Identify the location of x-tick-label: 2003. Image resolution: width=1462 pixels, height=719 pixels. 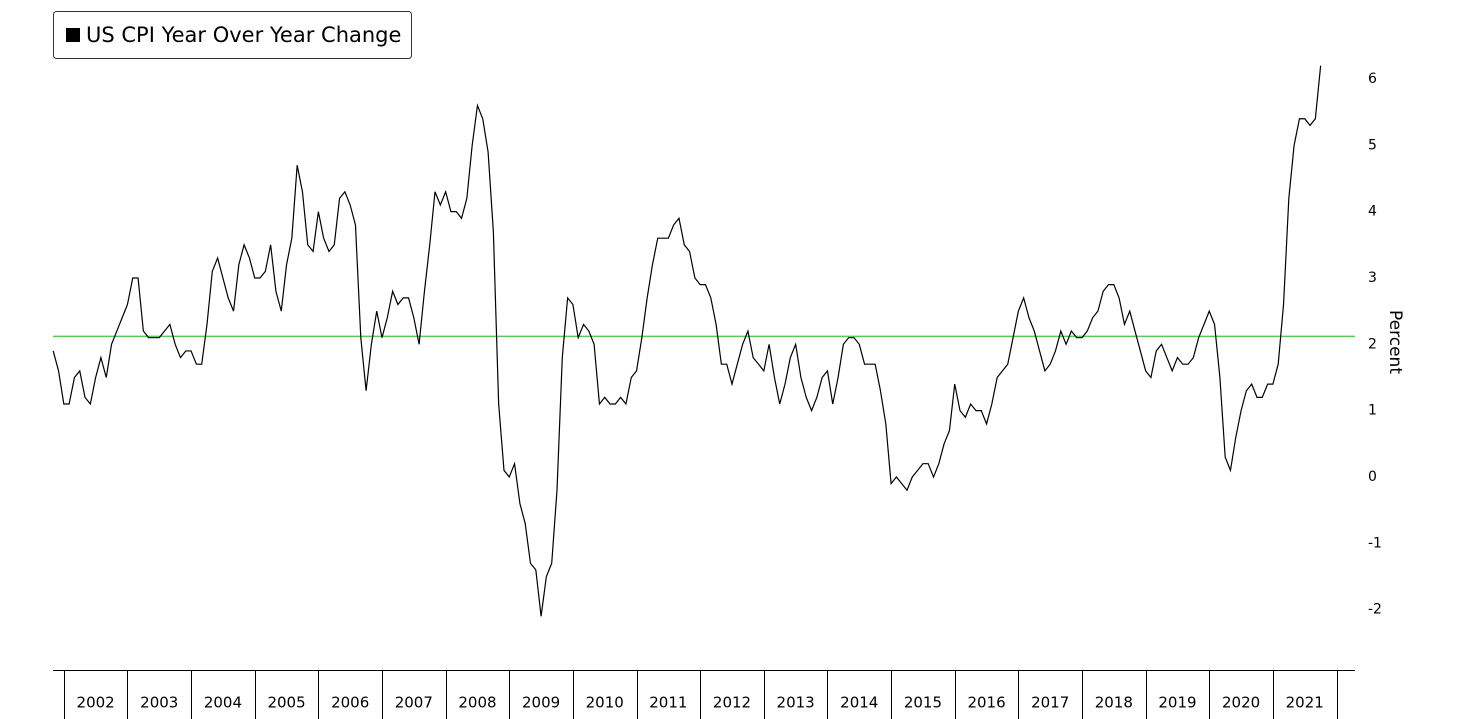
(159, 703).